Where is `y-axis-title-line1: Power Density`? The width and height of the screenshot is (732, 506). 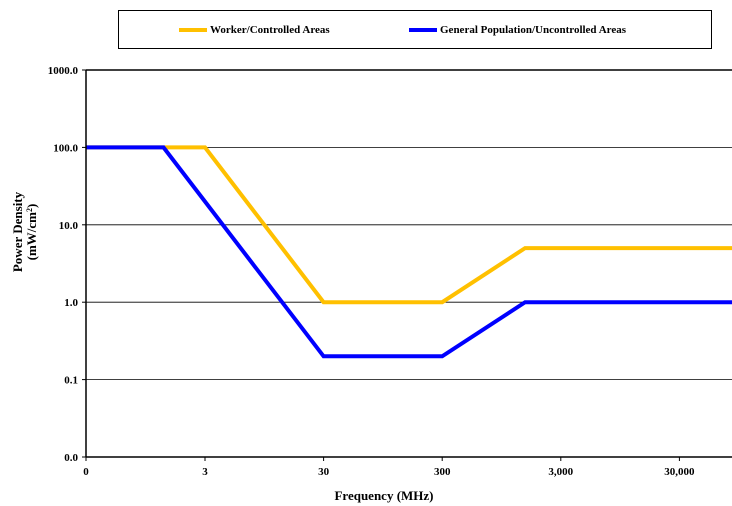
y-axis-title-line1: Power Density is located at coordinates (17, 231).